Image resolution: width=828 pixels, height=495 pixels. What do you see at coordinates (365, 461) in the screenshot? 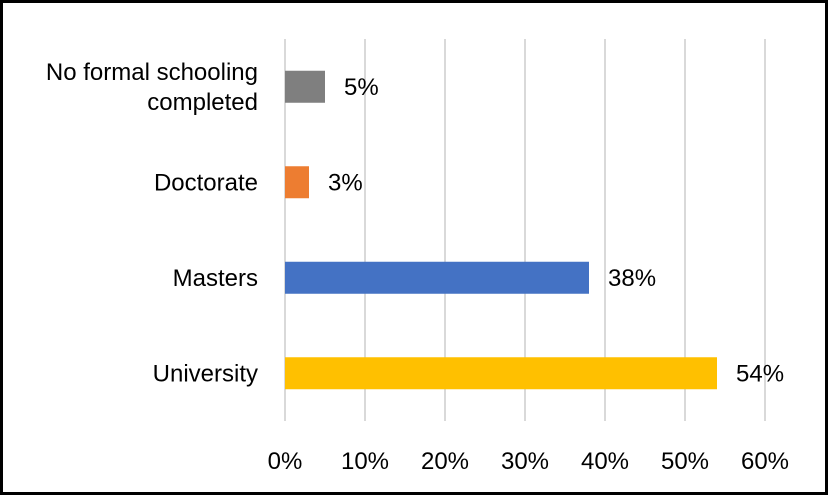
I see `x-tick-label-1: 10%` at bounding box center [365, 461].